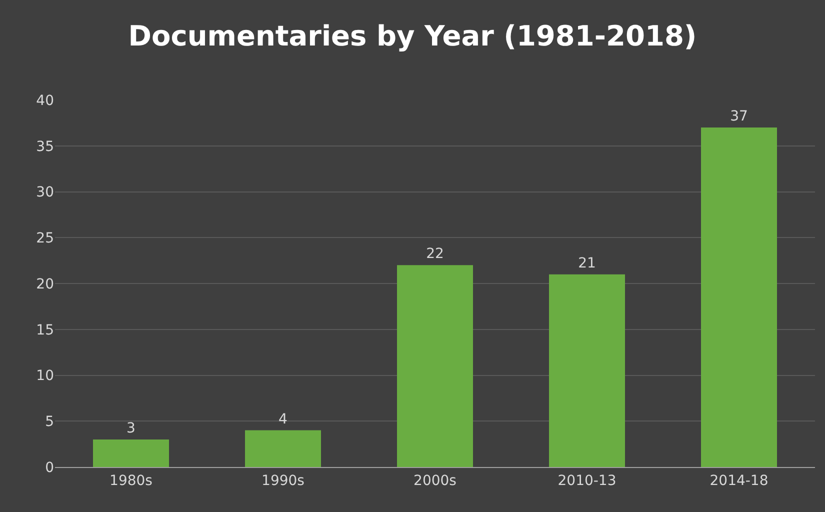 The height and width of the screenshot is (512, 825). What do you see at coordinates (435, 254) in the screenshot?
I see `data-label: 22` at bounding box center [435, 254].